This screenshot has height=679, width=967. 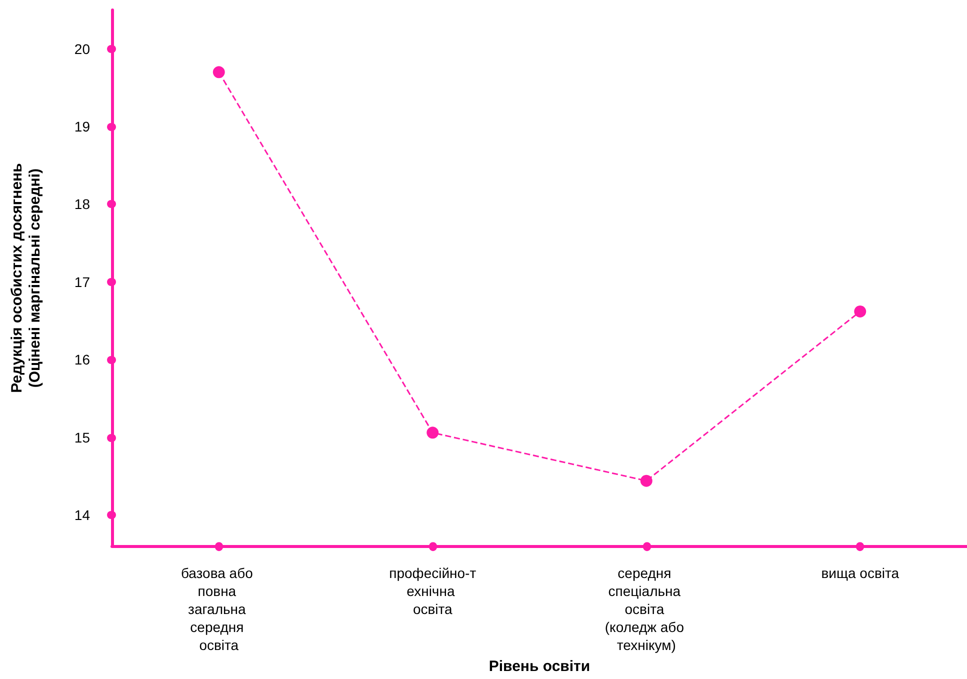 I want to click on x-tick-label: середня спеціальна освіта (коледж або технікум), so click(x=646, y=609).